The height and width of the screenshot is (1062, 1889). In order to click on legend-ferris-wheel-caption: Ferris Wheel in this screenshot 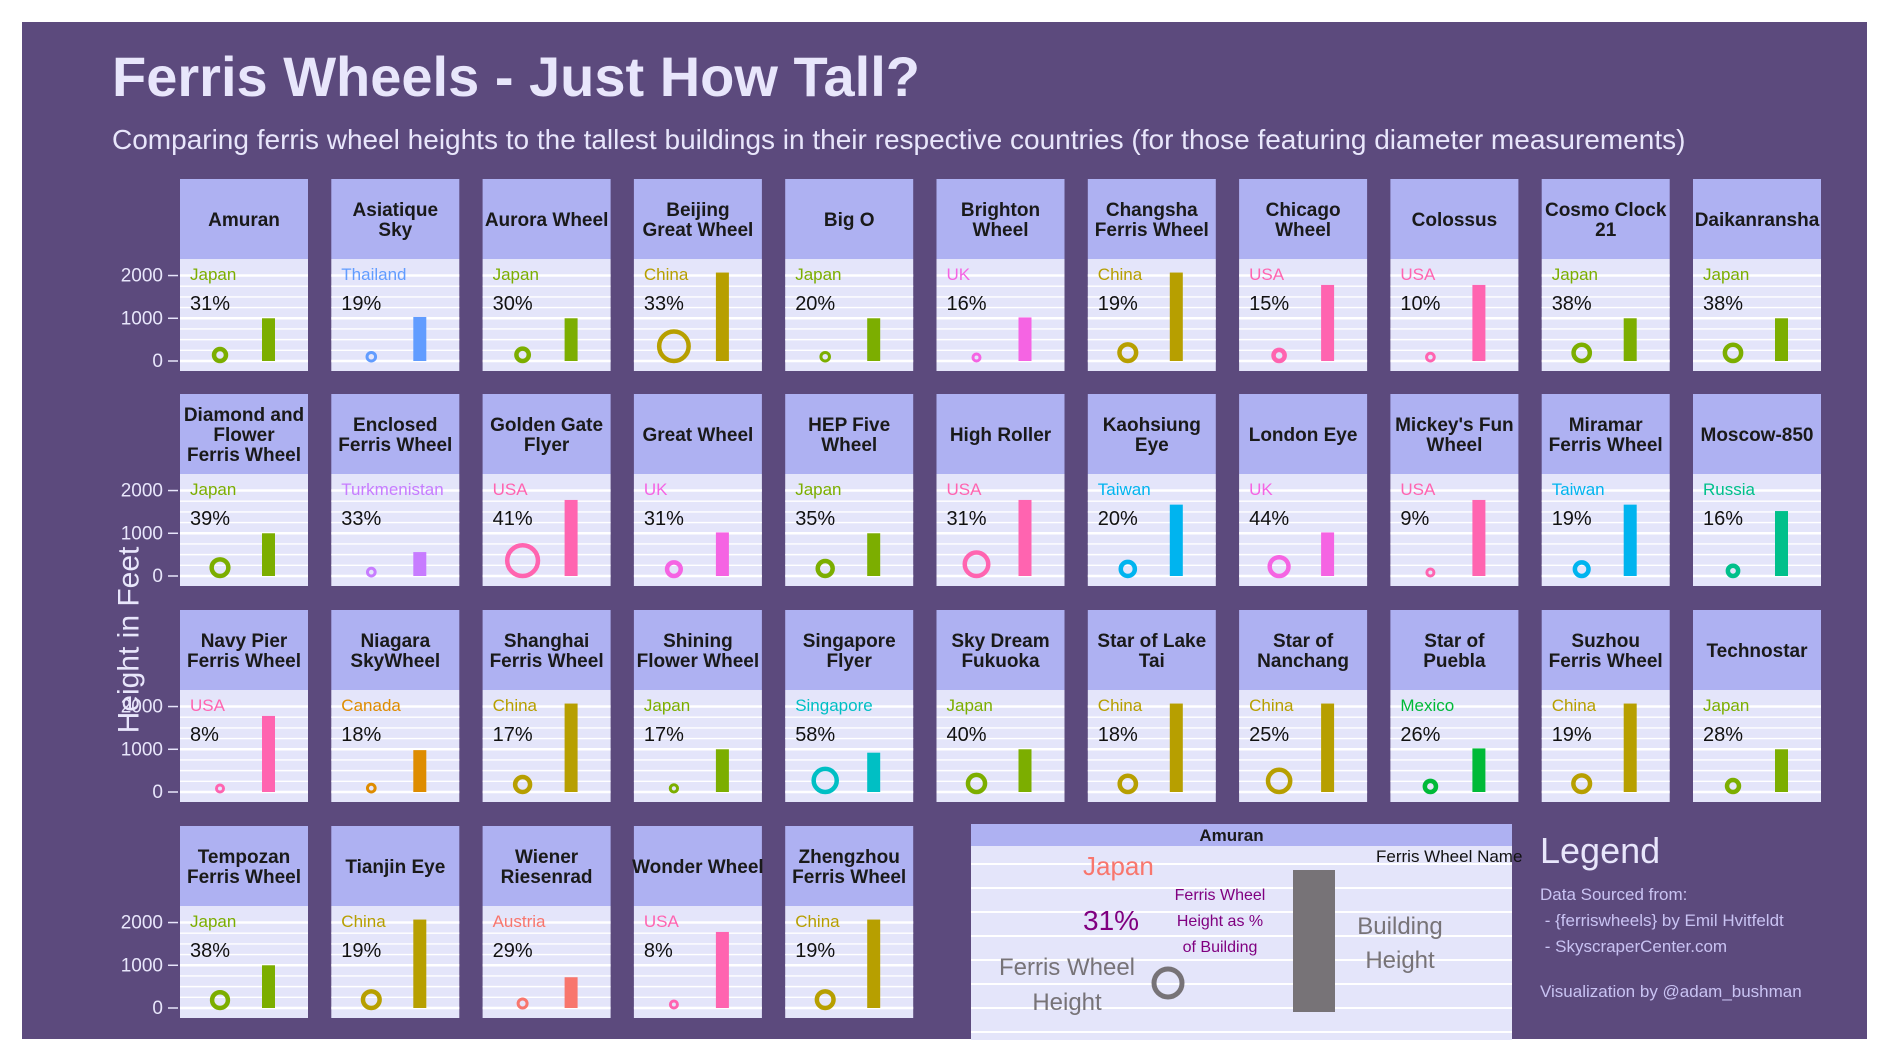, I will do `click(1067, 967)`.